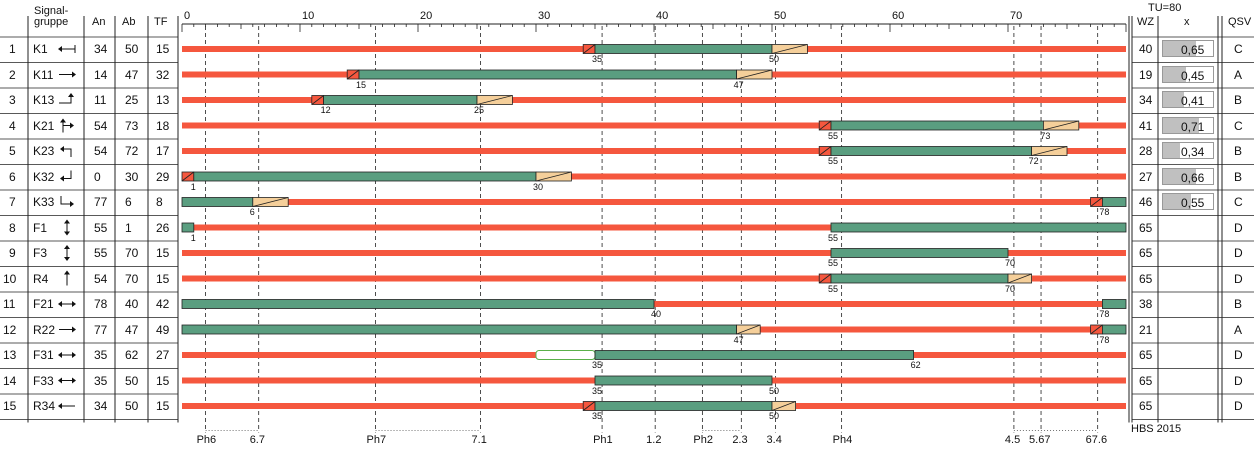  What do you see at coordinates (1165, 8) in the screenshot?
I see `cycle-time-label: TU=80` at bounding box center [1165, 8].